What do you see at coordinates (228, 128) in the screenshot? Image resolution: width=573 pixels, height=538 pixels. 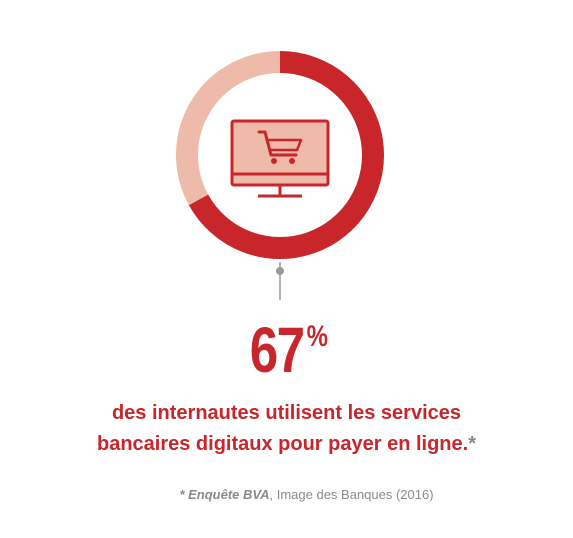 I see `donut-slice-remainder` at bounding box center [228, 128].